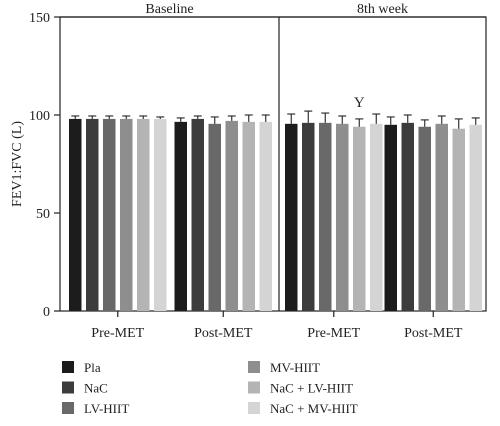 The height and width of the screenshot is (426, 500). Describe the element at coordinates (382, 9) in the screenshot. I see `panel-title: 8th week` at that location.